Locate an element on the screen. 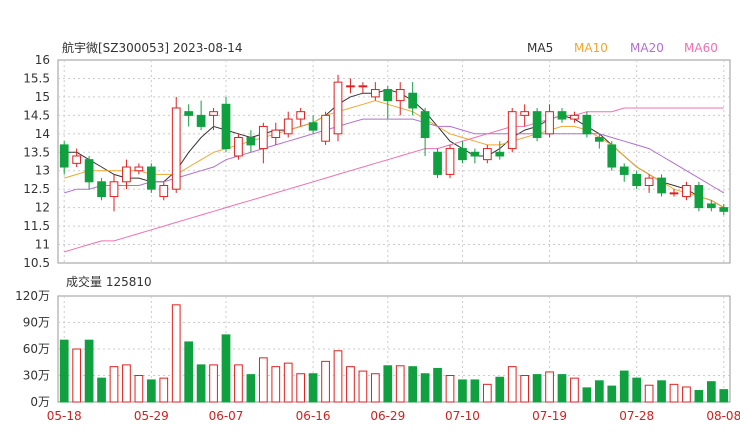 The height and width of the screenshot is (440, 740). volume-y-tick: 120万 is located at coordinates (32, 296).